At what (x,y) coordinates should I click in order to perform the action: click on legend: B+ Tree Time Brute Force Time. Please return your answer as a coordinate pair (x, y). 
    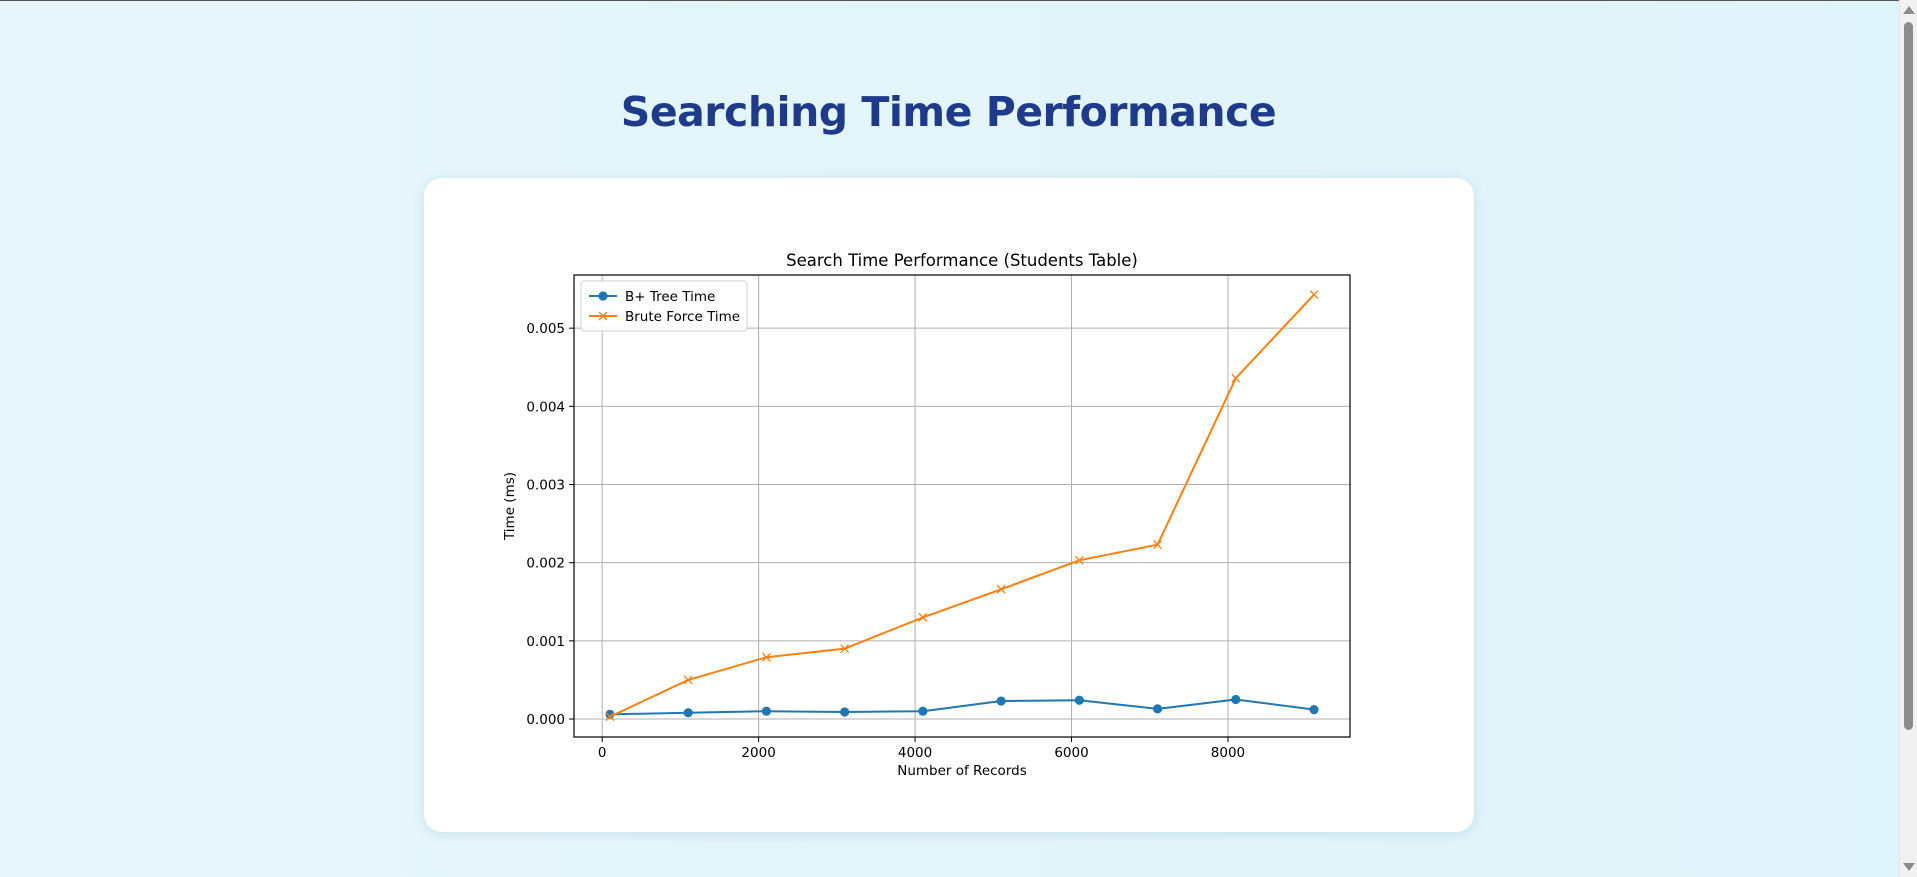
    Looking at the image, I should click on (664, 306).